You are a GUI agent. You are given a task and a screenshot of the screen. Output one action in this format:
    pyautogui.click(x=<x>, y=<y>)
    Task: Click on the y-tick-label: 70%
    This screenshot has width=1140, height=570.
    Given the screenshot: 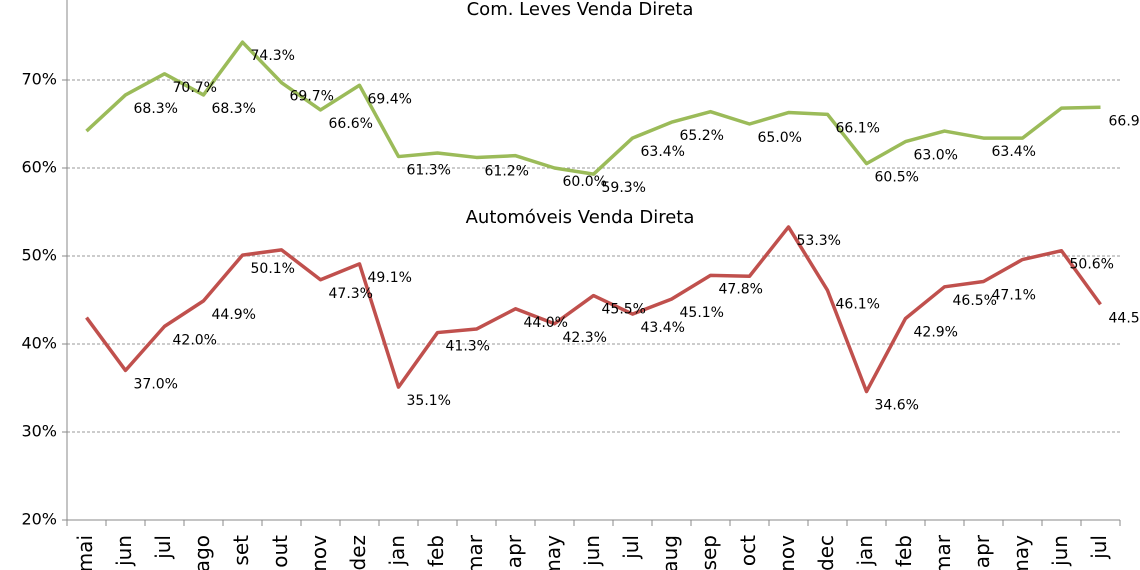 What is the action you would take?
    pyautogui.click(x=39, y=79)
    